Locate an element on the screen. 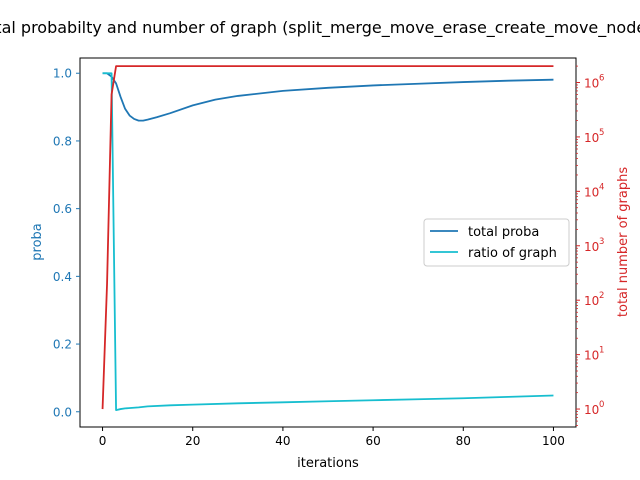 The height and width of the screenshot is (480, 640). legend-box is located at coordinates (496, 242).